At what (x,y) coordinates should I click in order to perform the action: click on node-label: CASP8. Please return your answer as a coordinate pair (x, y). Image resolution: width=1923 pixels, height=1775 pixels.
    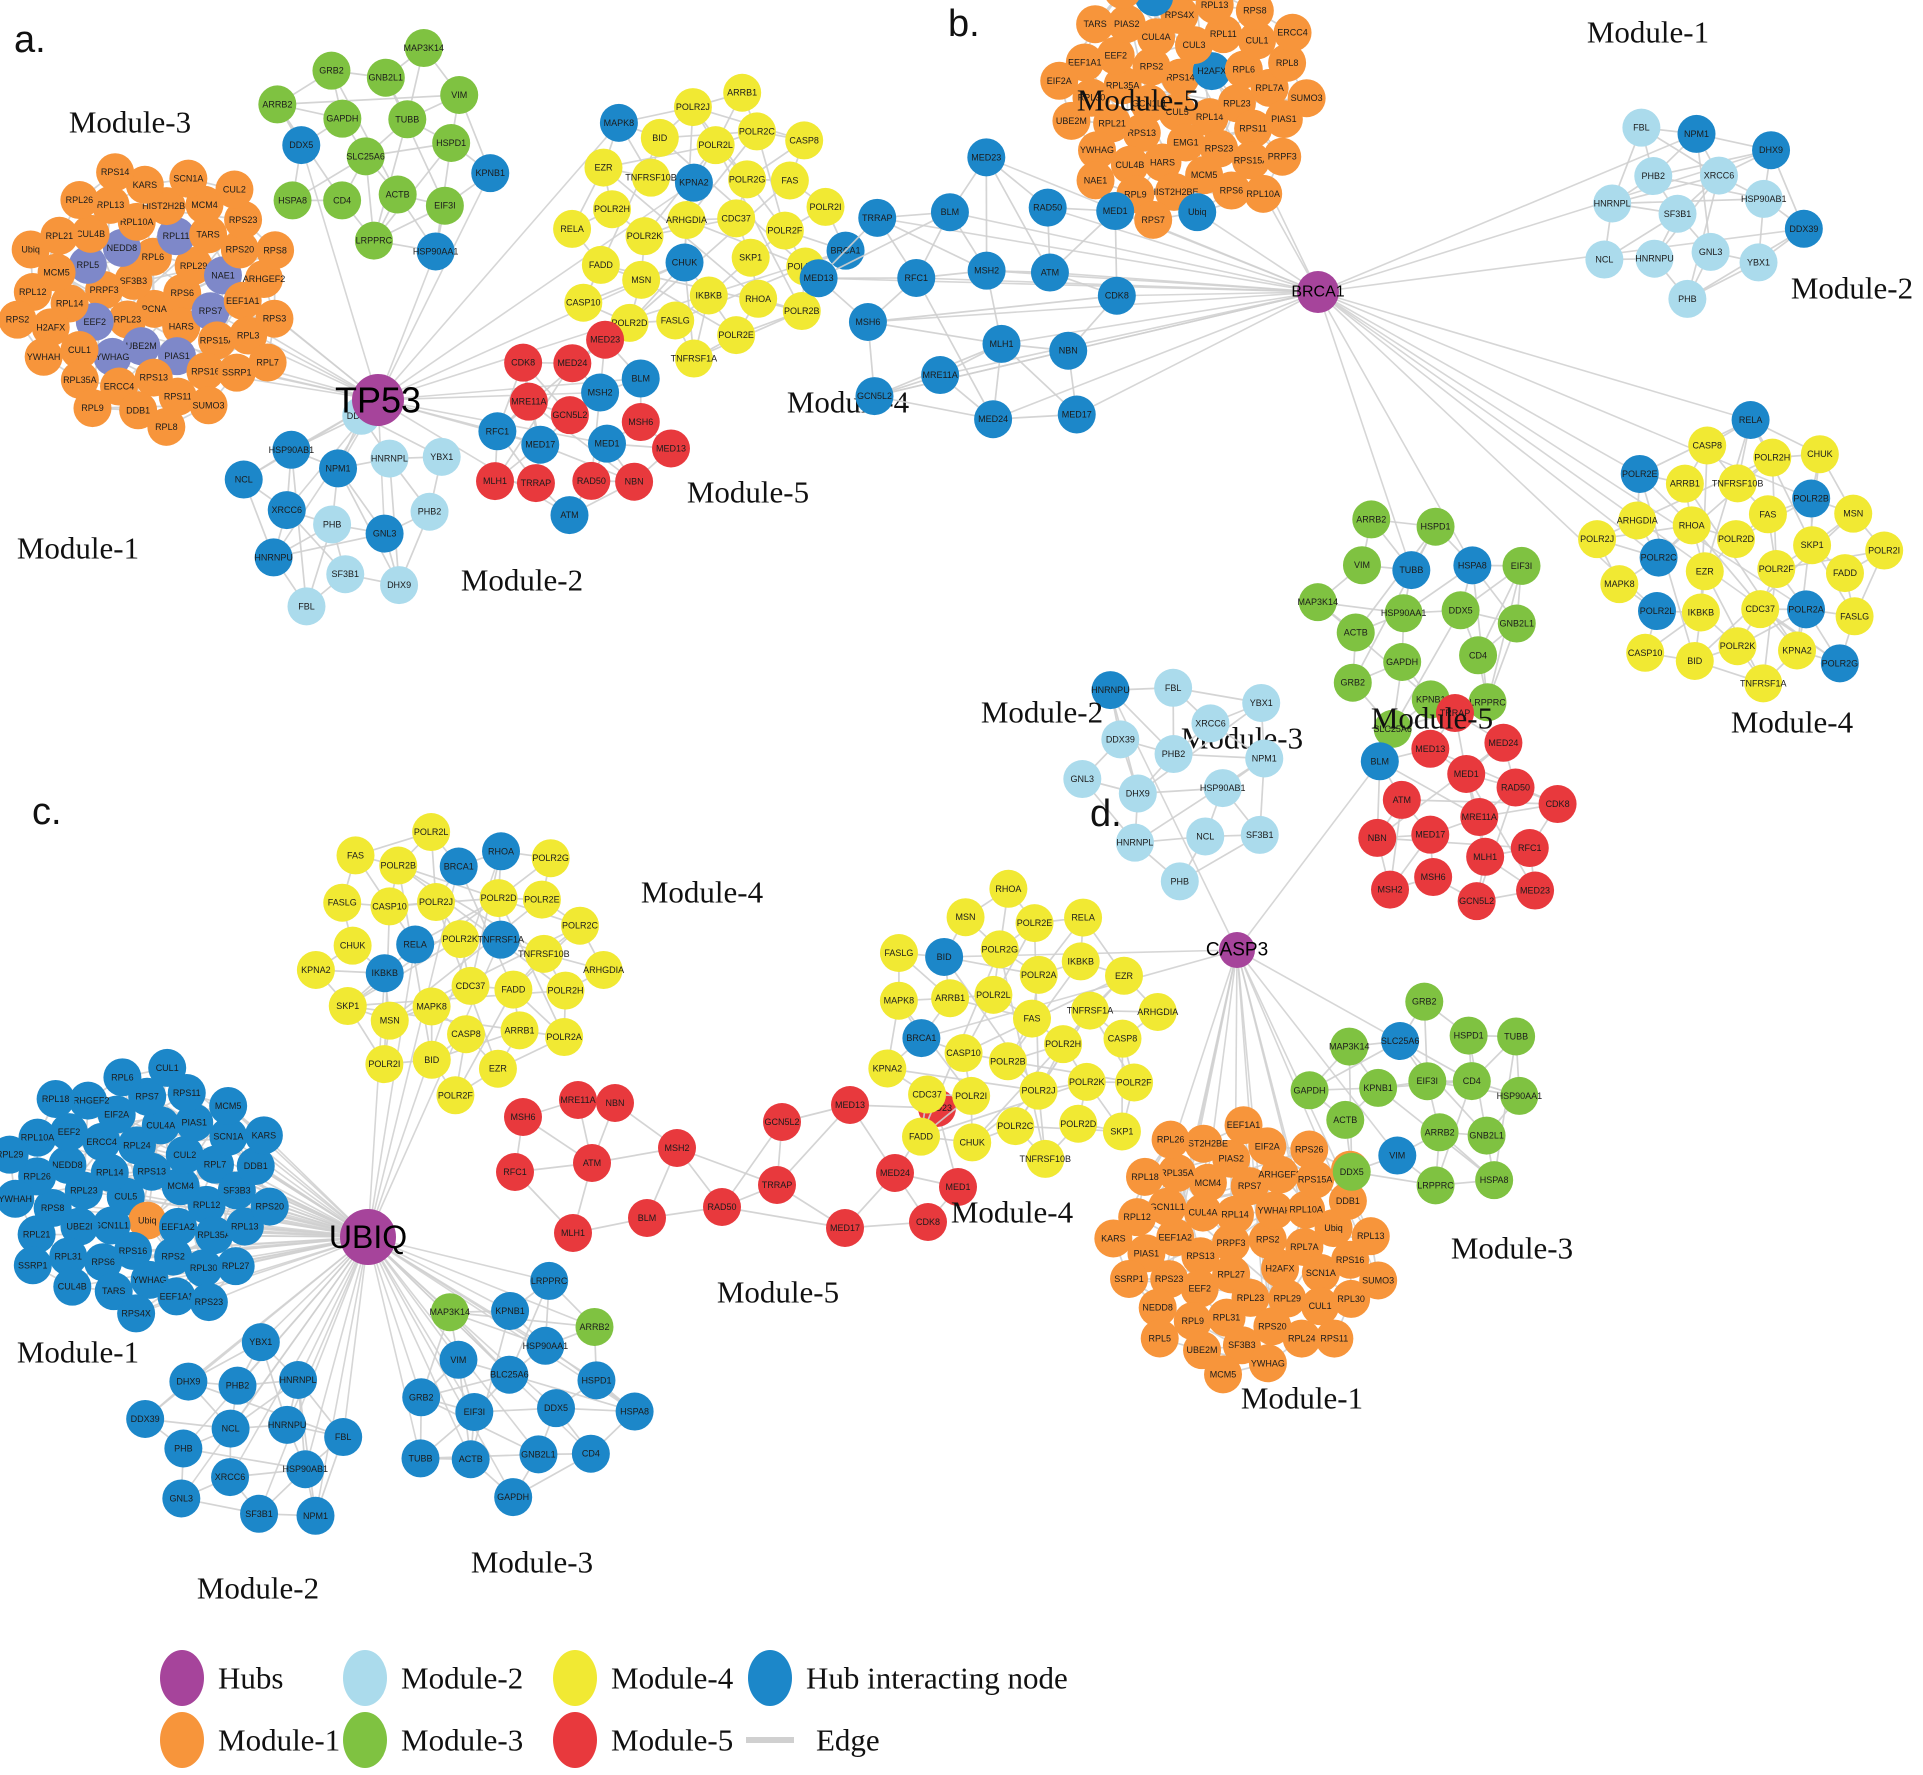
    Looking at the image, I should click on (466, 1034).